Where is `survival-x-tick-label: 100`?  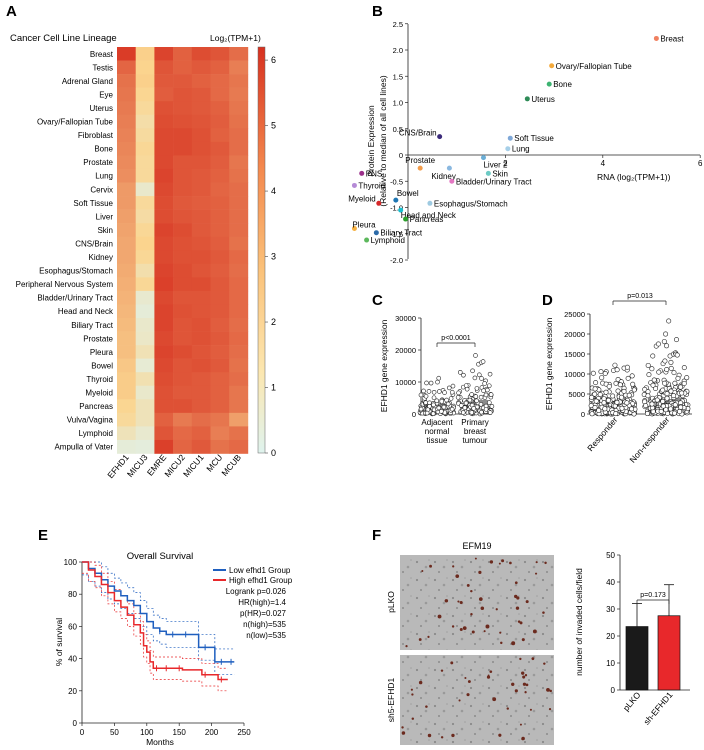
survival-x-tick-label: 100 is located at coordinates (147, 732).